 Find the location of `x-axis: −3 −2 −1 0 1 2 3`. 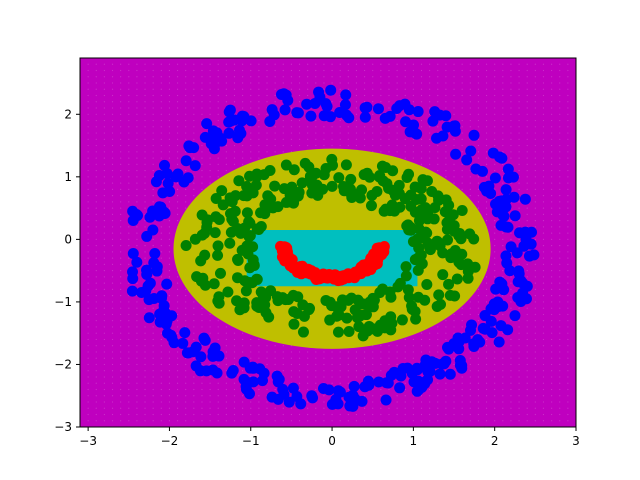

x-axis: −3 −2 −1 0 1 2 3 is located at coordinates (329, 437).